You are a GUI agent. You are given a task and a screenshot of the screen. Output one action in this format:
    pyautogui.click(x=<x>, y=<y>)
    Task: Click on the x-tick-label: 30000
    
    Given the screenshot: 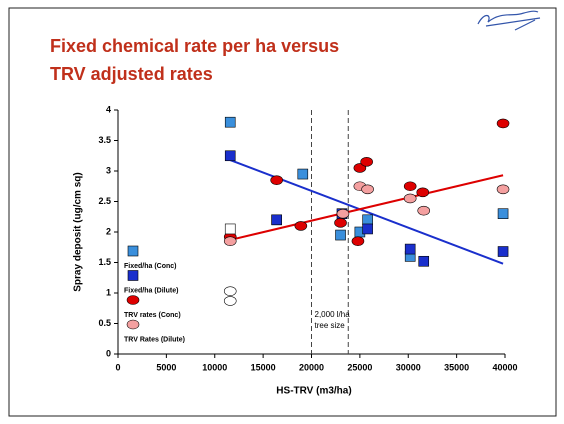 What is the action you would take?
    pyautogui.click(x=408, y=367)
    